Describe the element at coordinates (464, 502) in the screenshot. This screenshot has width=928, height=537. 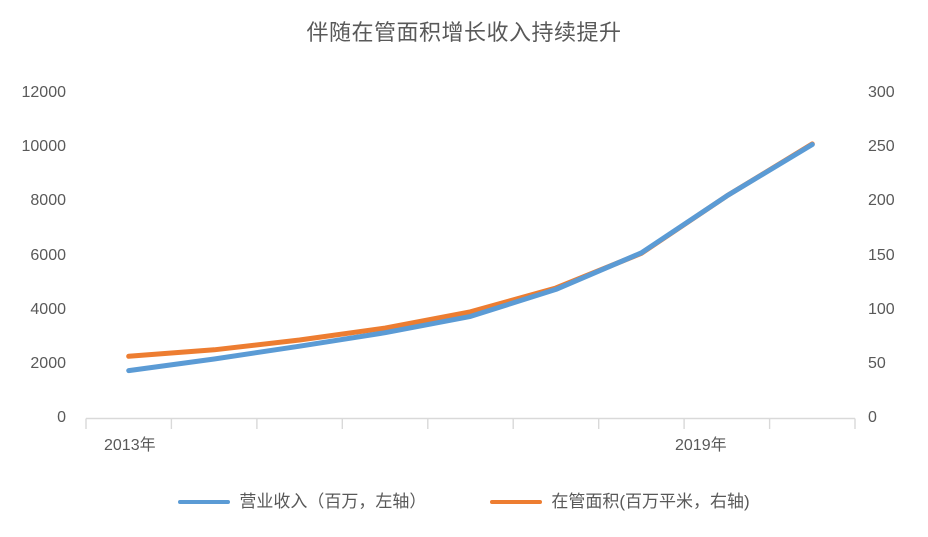
I see `chart-legend: 营业收入（百万，左轴） 在管面积(百万平米，右轴)` at that location.